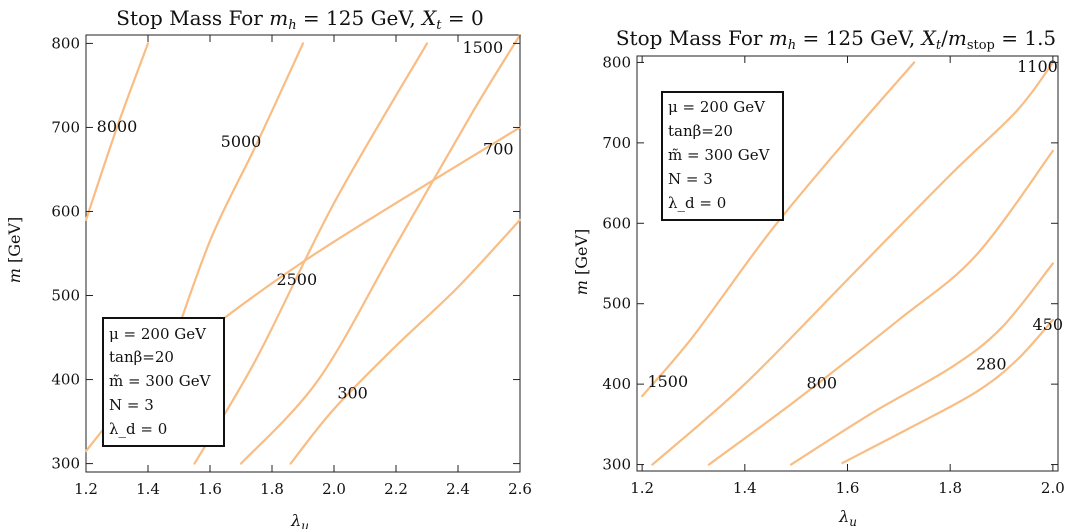 The image size is (1090, 529). What do you see at coordinates (272, 489) in the screenshot?
I see `left-x-tick-label: 1.8` at bounding box center [272, 489].